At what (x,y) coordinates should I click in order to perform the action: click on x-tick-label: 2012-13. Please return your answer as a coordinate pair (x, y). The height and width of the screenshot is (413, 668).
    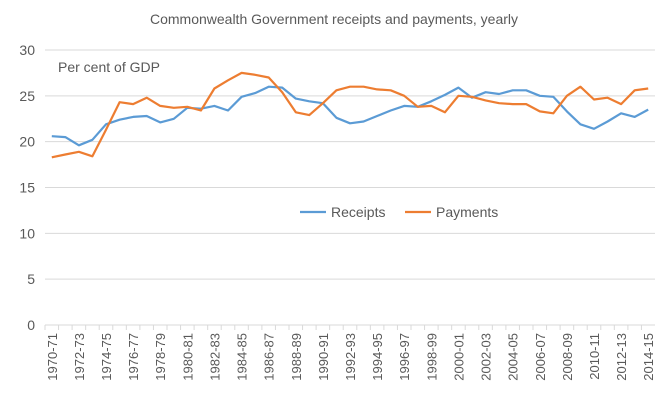
    Looking at the image, I should click on (621, 357).